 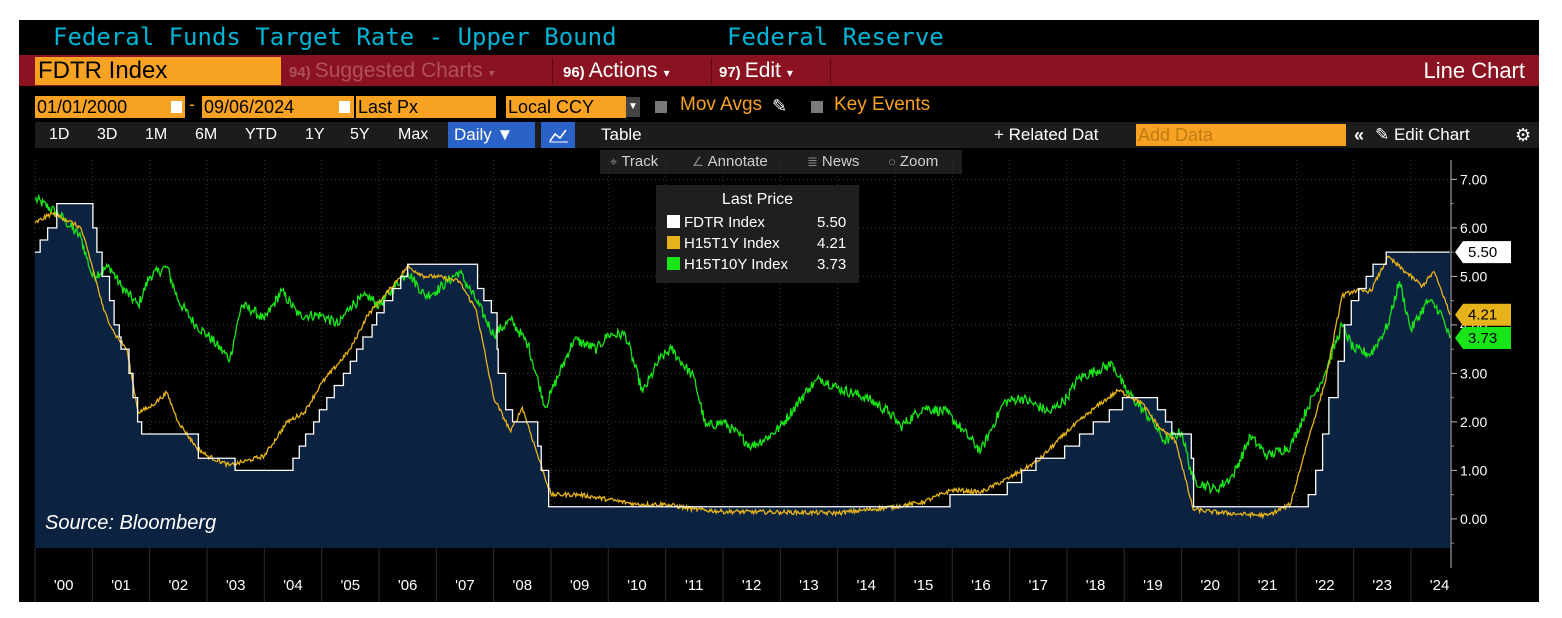 What do you see at coordinates (817, 107) in the screenshot?
I see `key-events-checkbox` at bounding box center [817, 107].